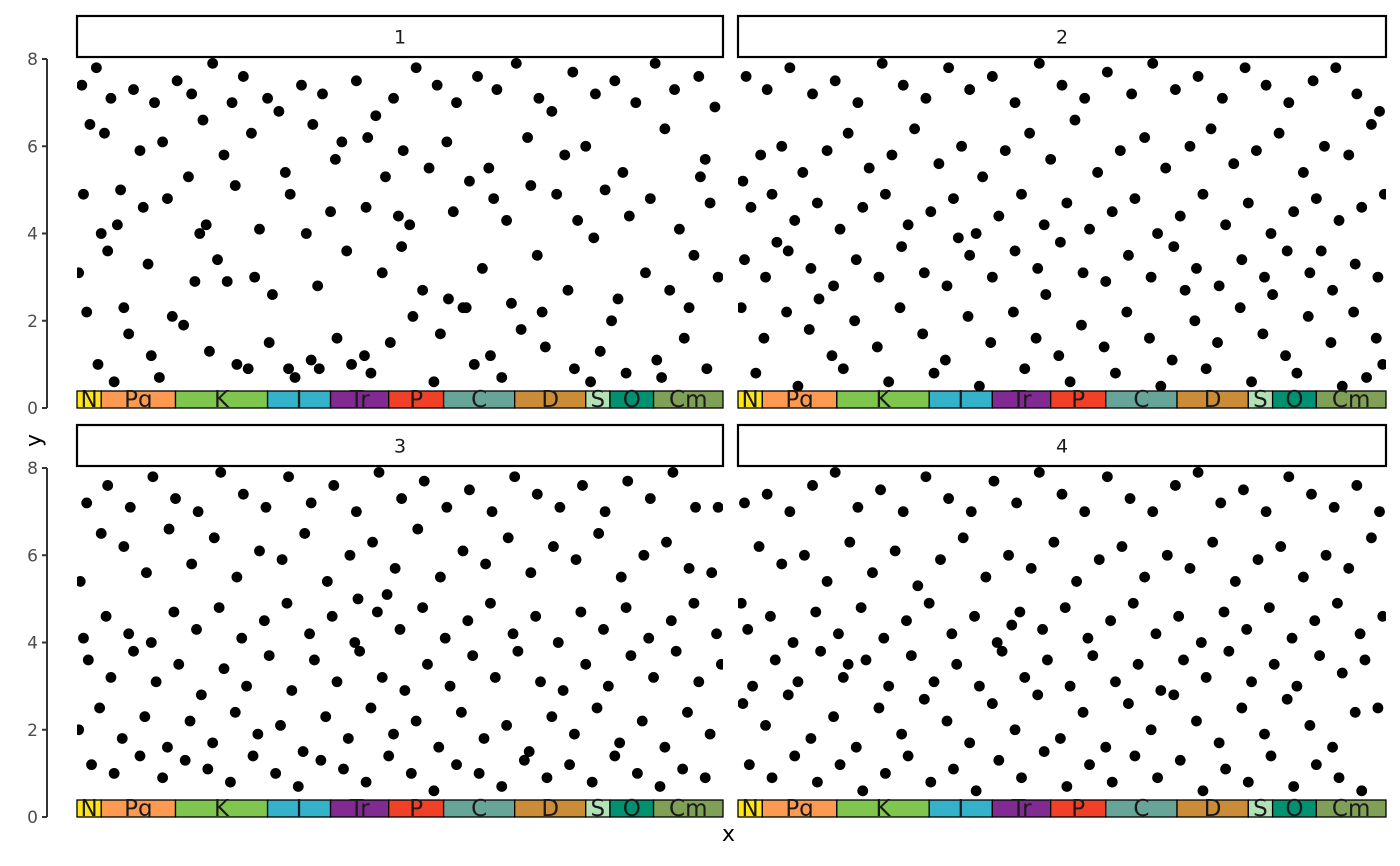 The height and width of the screenshot is (866, 1400). I want to click on facet-strip-label: 1, so click(400, 38).